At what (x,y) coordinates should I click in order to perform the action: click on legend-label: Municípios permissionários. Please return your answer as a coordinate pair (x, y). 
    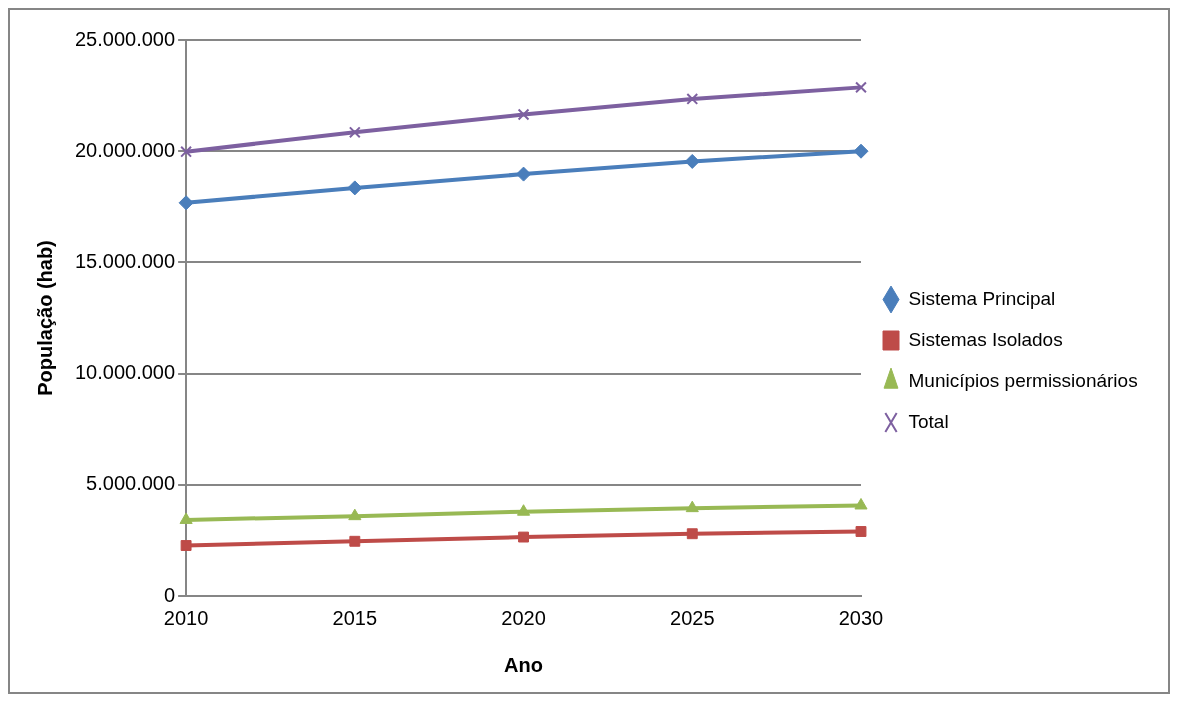
    Looking at the image, I should click on (1023, 380).